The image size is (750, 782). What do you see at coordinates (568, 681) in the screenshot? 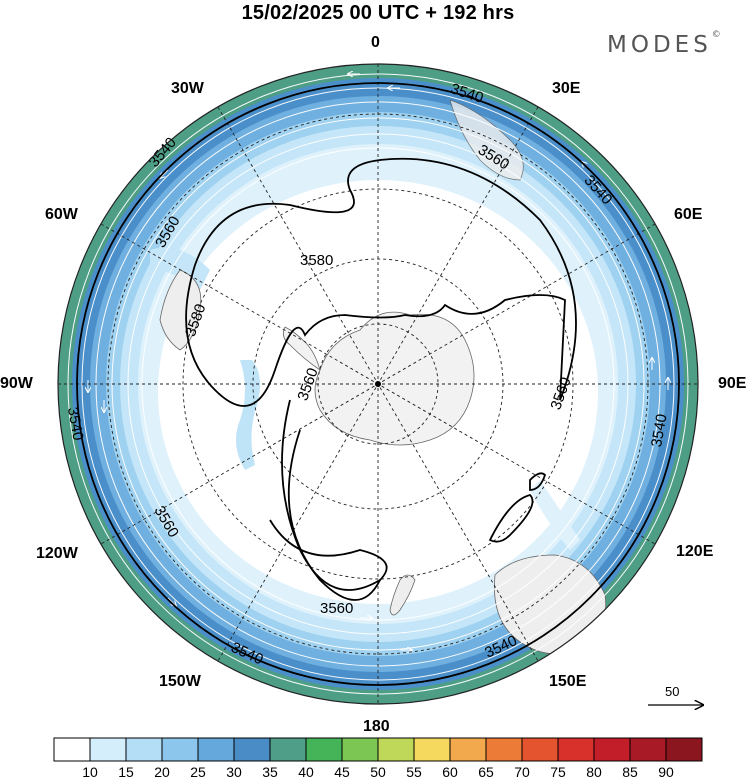
I see `lon-label-150e: 150E` at bounding box center [568, 681].